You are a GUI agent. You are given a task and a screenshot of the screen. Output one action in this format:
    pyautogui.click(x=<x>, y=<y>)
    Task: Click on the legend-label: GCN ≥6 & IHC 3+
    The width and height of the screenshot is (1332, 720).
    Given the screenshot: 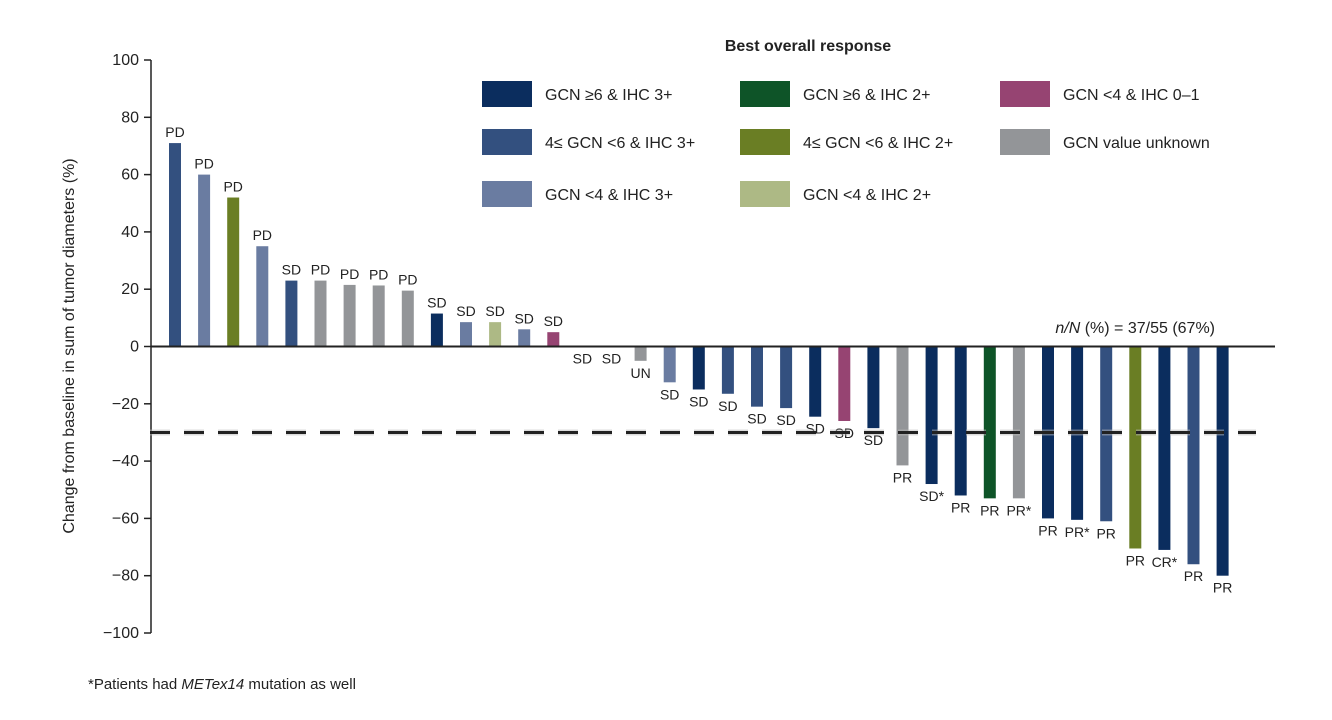 What is the action you would take?
    pyautogui.click(x=608, y=95)
    